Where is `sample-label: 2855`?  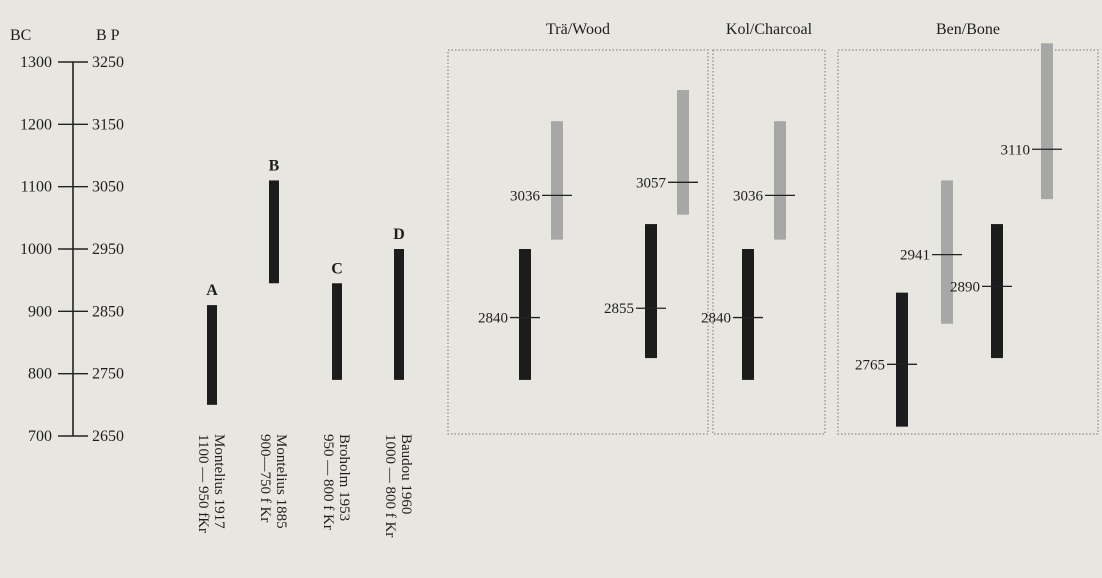 sample-label: 2855 is located at coordinates (619, 309).